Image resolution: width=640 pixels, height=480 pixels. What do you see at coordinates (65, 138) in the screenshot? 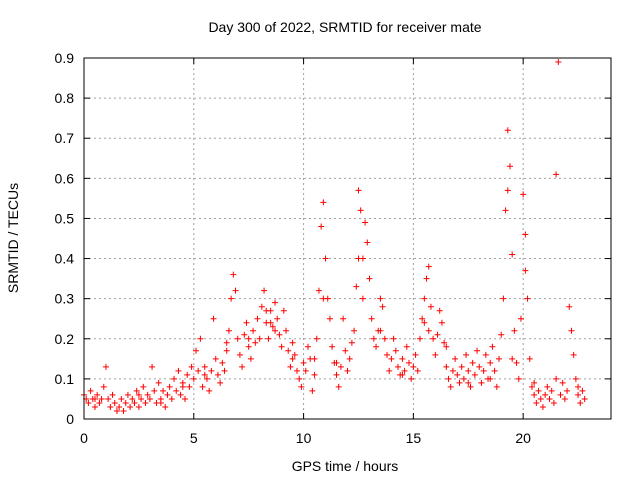
I see `y-tick-label: 0.7` at bounding box center [65, 138].